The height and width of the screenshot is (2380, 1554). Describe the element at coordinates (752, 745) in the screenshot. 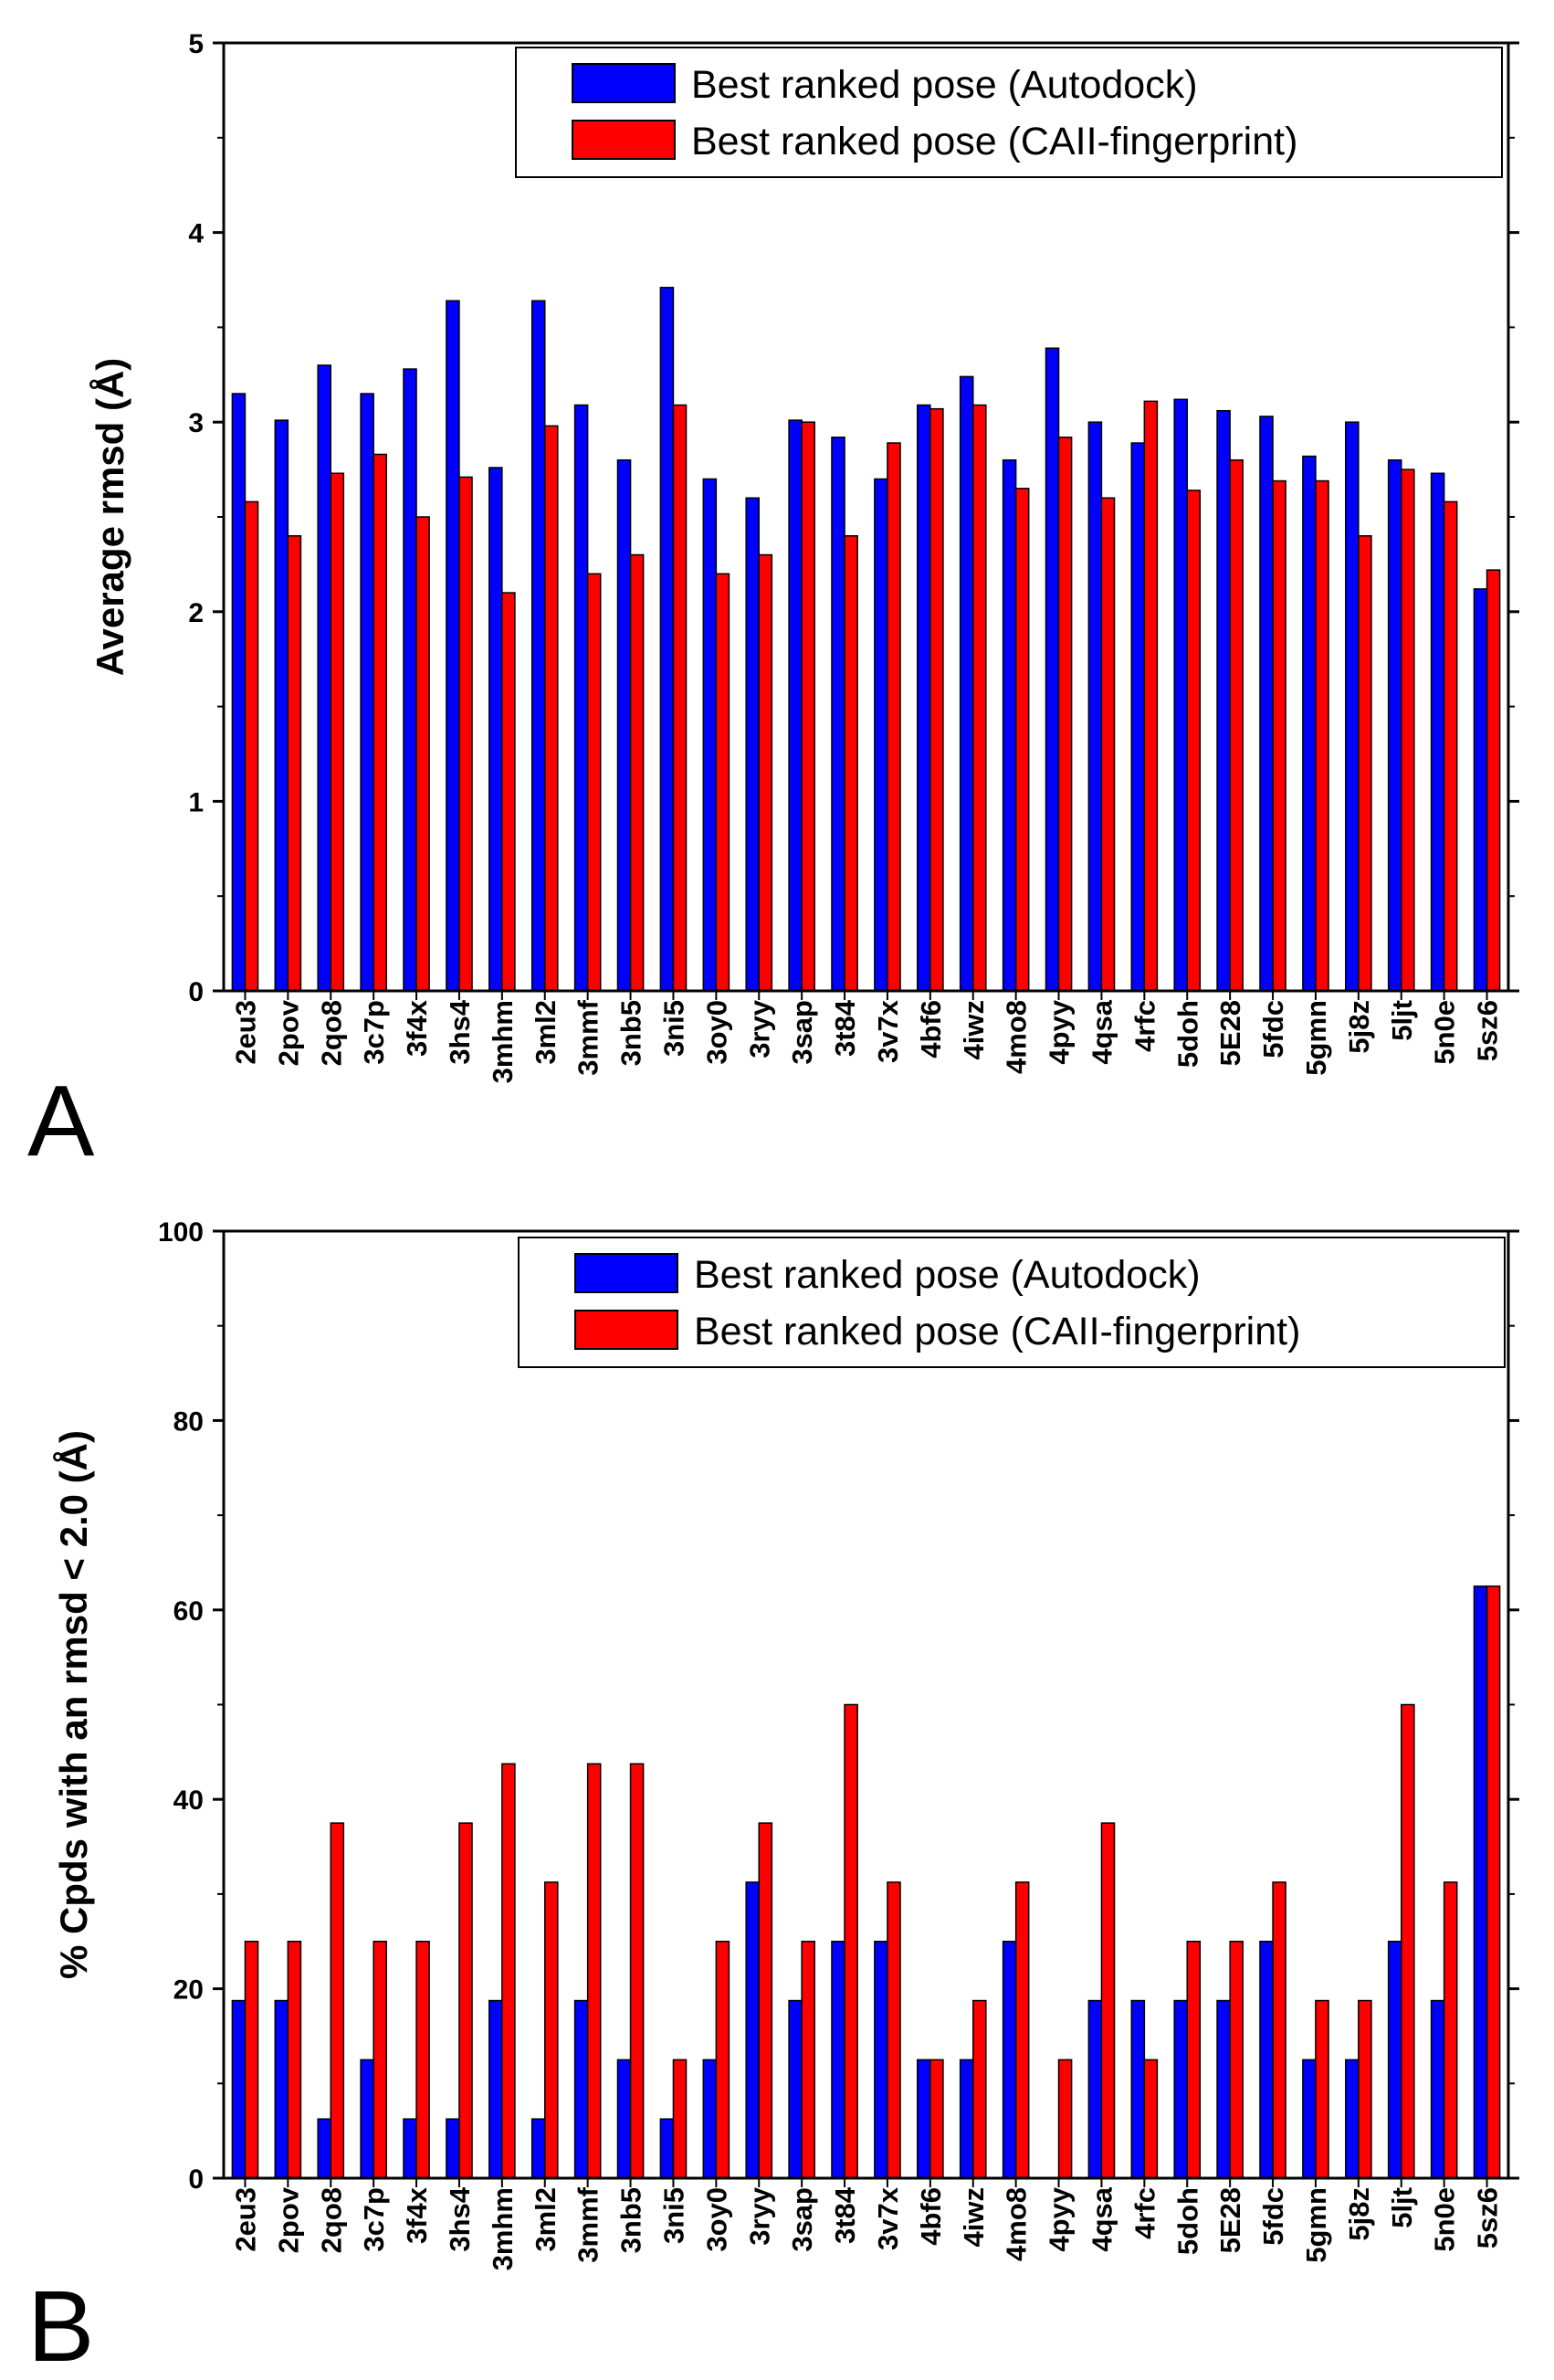

I see `bar-autodock-3ryy` at that location.